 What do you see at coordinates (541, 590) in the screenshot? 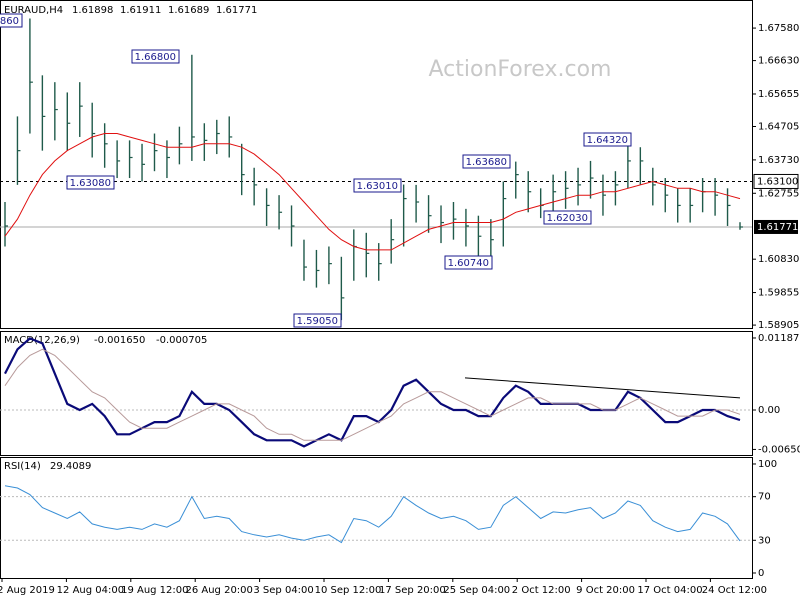
I see `x-tick-label: 2 Oct 12:00` at bounding box center [541, 590].